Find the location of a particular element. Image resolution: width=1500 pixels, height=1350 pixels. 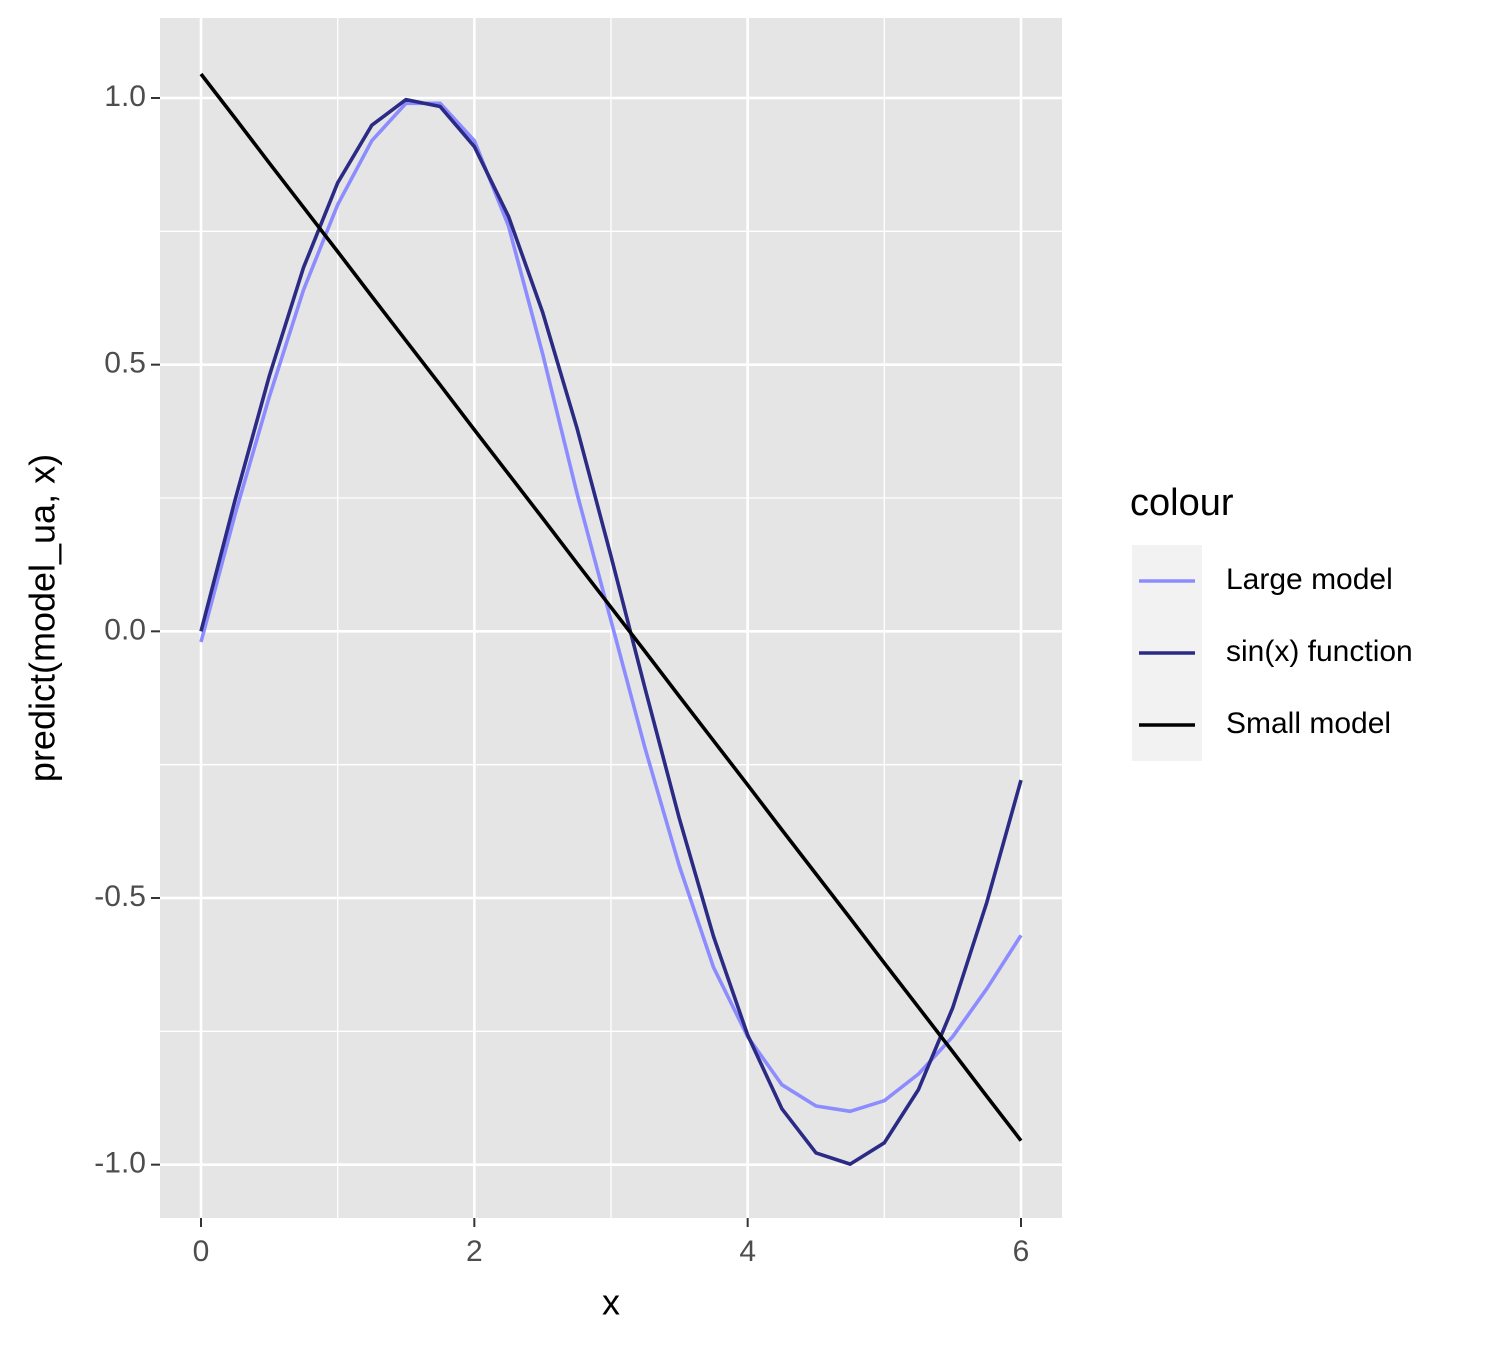

legend-label: Large model is located at coordinates (1309, 579).